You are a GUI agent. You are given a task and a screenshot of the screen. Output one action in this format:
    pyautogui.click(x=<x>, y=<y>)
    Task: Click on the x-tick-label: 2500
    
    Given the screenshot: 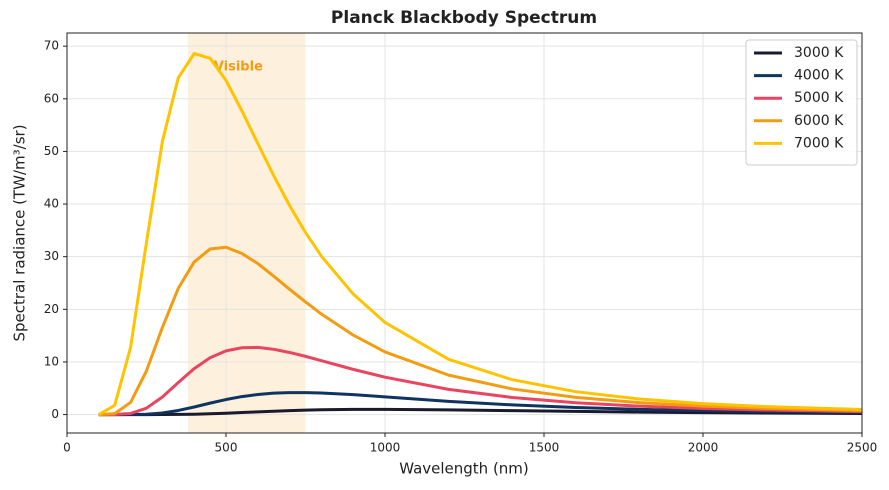 What is the action you would take?
    pyautogui.click(x=862, y=448)
    